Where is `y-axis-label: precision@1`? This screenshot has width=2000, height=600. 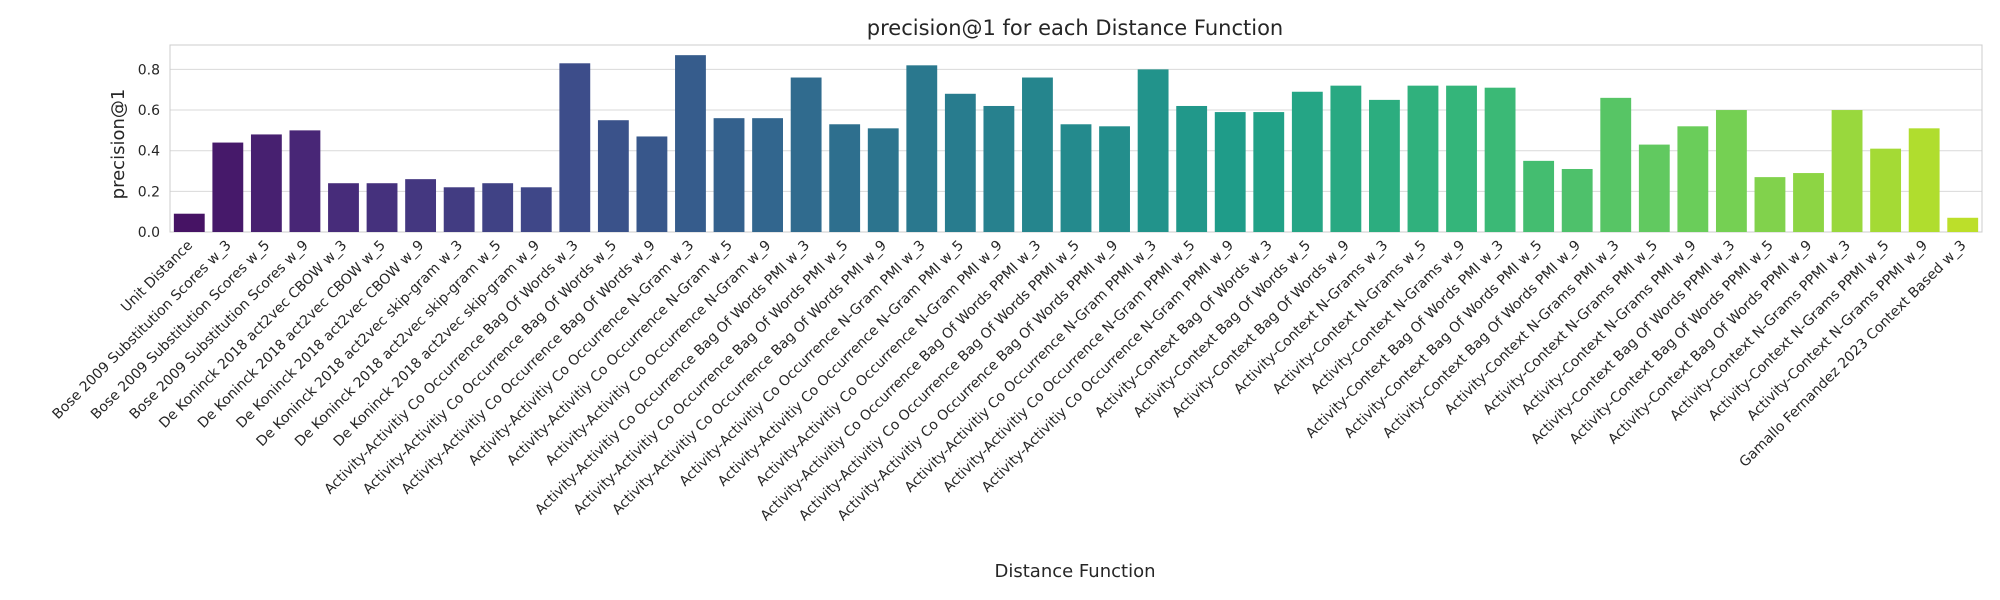
y-axis-label: precision@1 is located at coordinates (118, 144).